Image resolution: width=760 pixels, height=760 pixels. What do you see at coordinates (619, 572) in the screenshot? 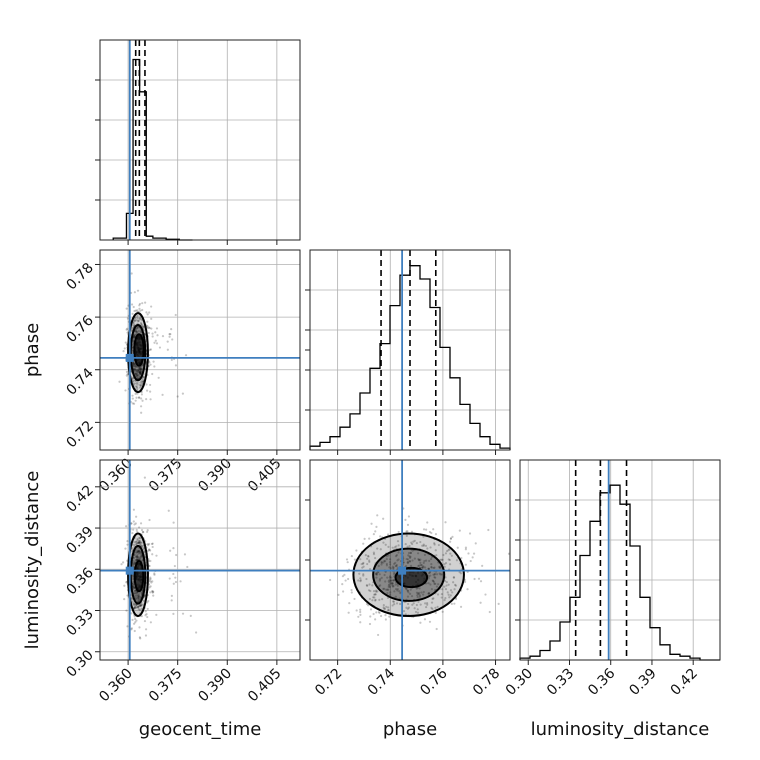
I see `histogram-step` at bounding box center [619, 572].